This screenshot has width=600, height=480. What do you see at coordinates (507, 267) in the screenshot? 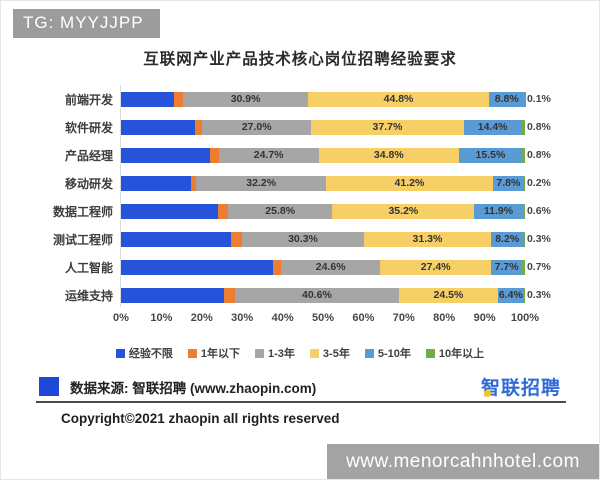
I see `bar-segment: 7.7%` at bounding box center [507, 267].